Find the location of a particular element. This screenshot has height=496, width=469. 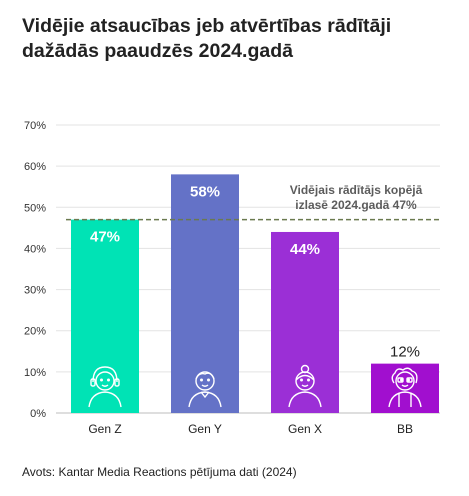

reference-line-label: Vidējais rādītājs kopējā is located at coordinates (356, 190).